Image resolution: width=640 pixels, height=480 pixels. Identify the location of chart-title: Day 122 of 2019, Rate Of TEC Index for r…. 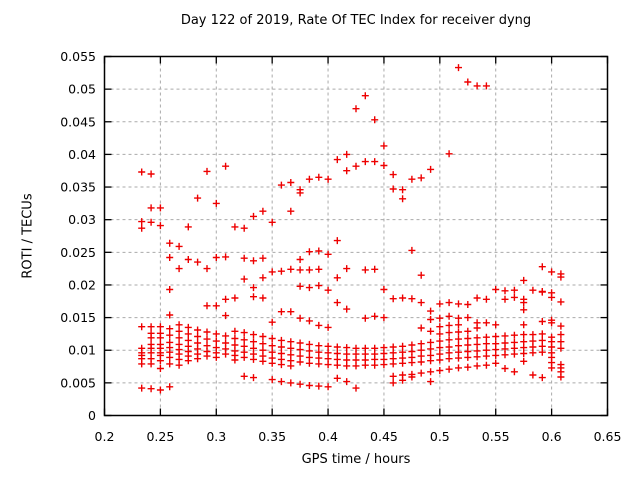
(356, 20).